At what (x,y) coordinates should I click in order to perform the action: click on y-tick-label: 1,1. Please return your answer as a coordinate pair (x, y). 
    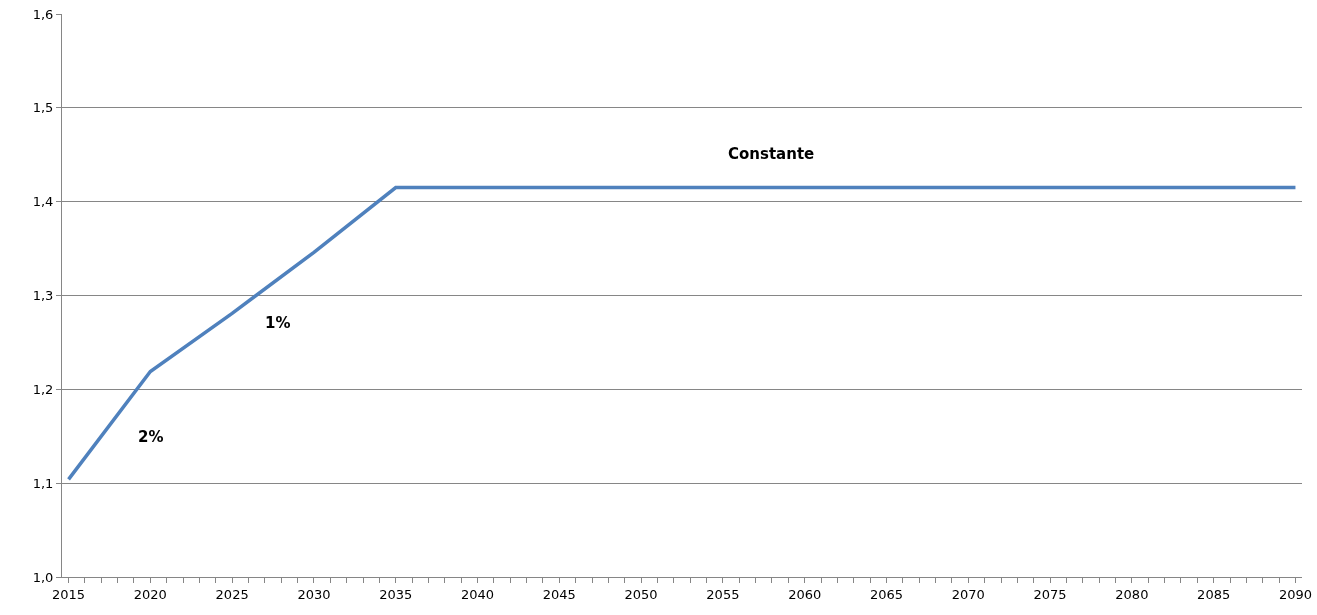
    Looking at the image, I should click on (43, 483).